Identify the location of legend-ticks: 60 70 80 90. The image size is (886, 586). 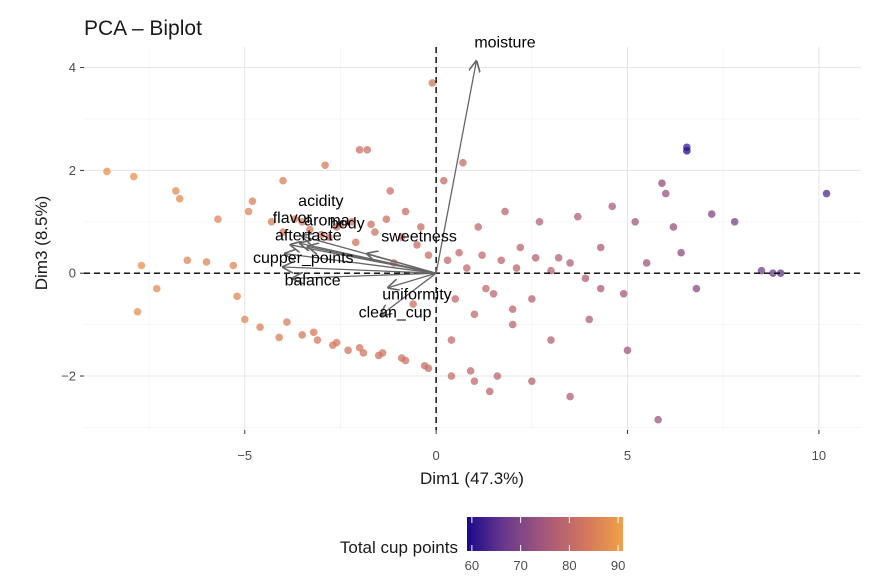
(545, 545).